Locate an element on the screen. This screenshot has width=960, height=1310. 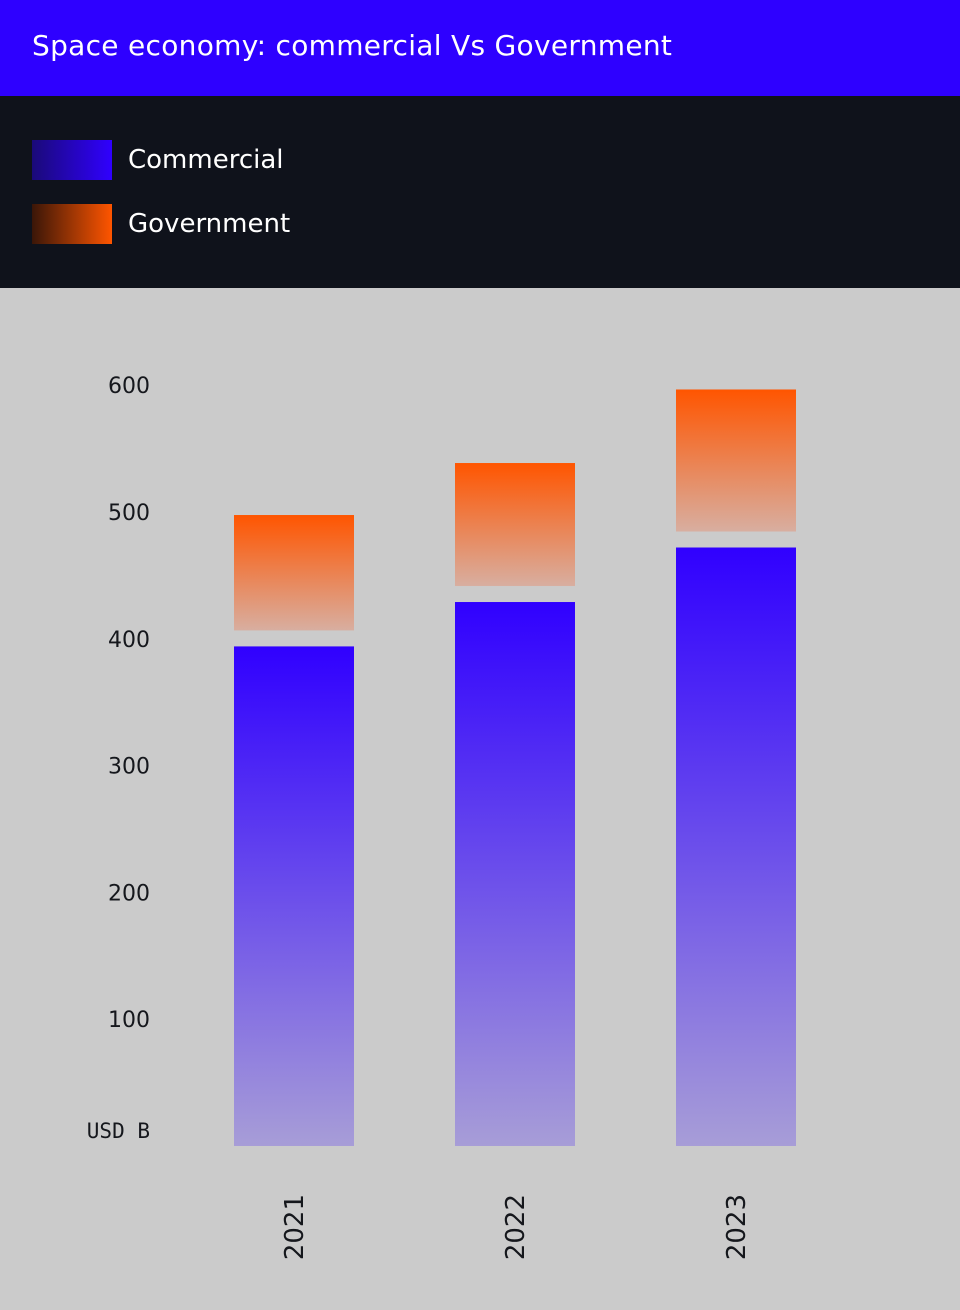
x-tick-label-2021: 2021 is located at coordinates (295, 1227).